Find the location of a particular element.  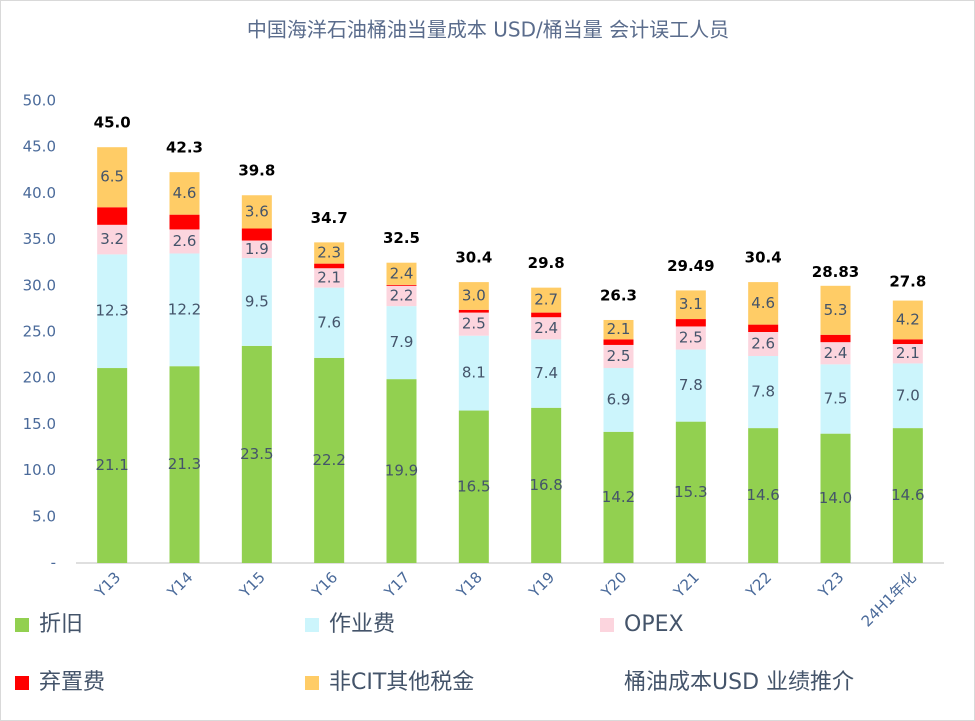

data-label: 2.6 is located at coordinates (185, 241).